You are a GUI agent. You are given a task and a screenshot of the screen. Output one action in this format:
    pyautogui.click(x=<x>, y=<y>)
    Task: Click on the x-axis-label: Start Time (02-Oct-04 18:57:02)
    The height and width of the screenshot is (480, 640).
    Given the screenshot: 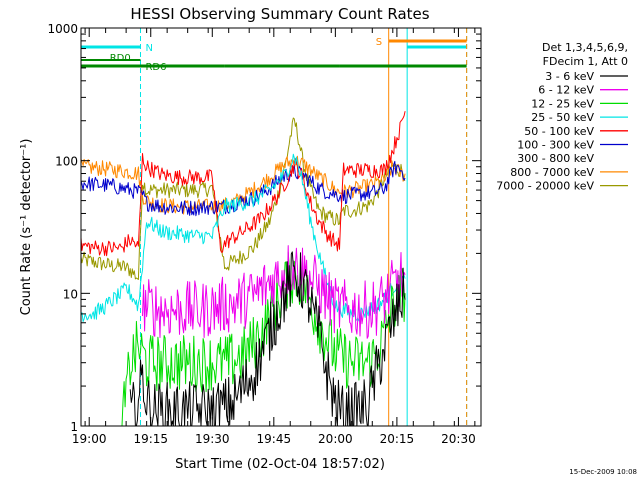 What is the action you would take?
    pyautogui.click(x=280, y=464)
    